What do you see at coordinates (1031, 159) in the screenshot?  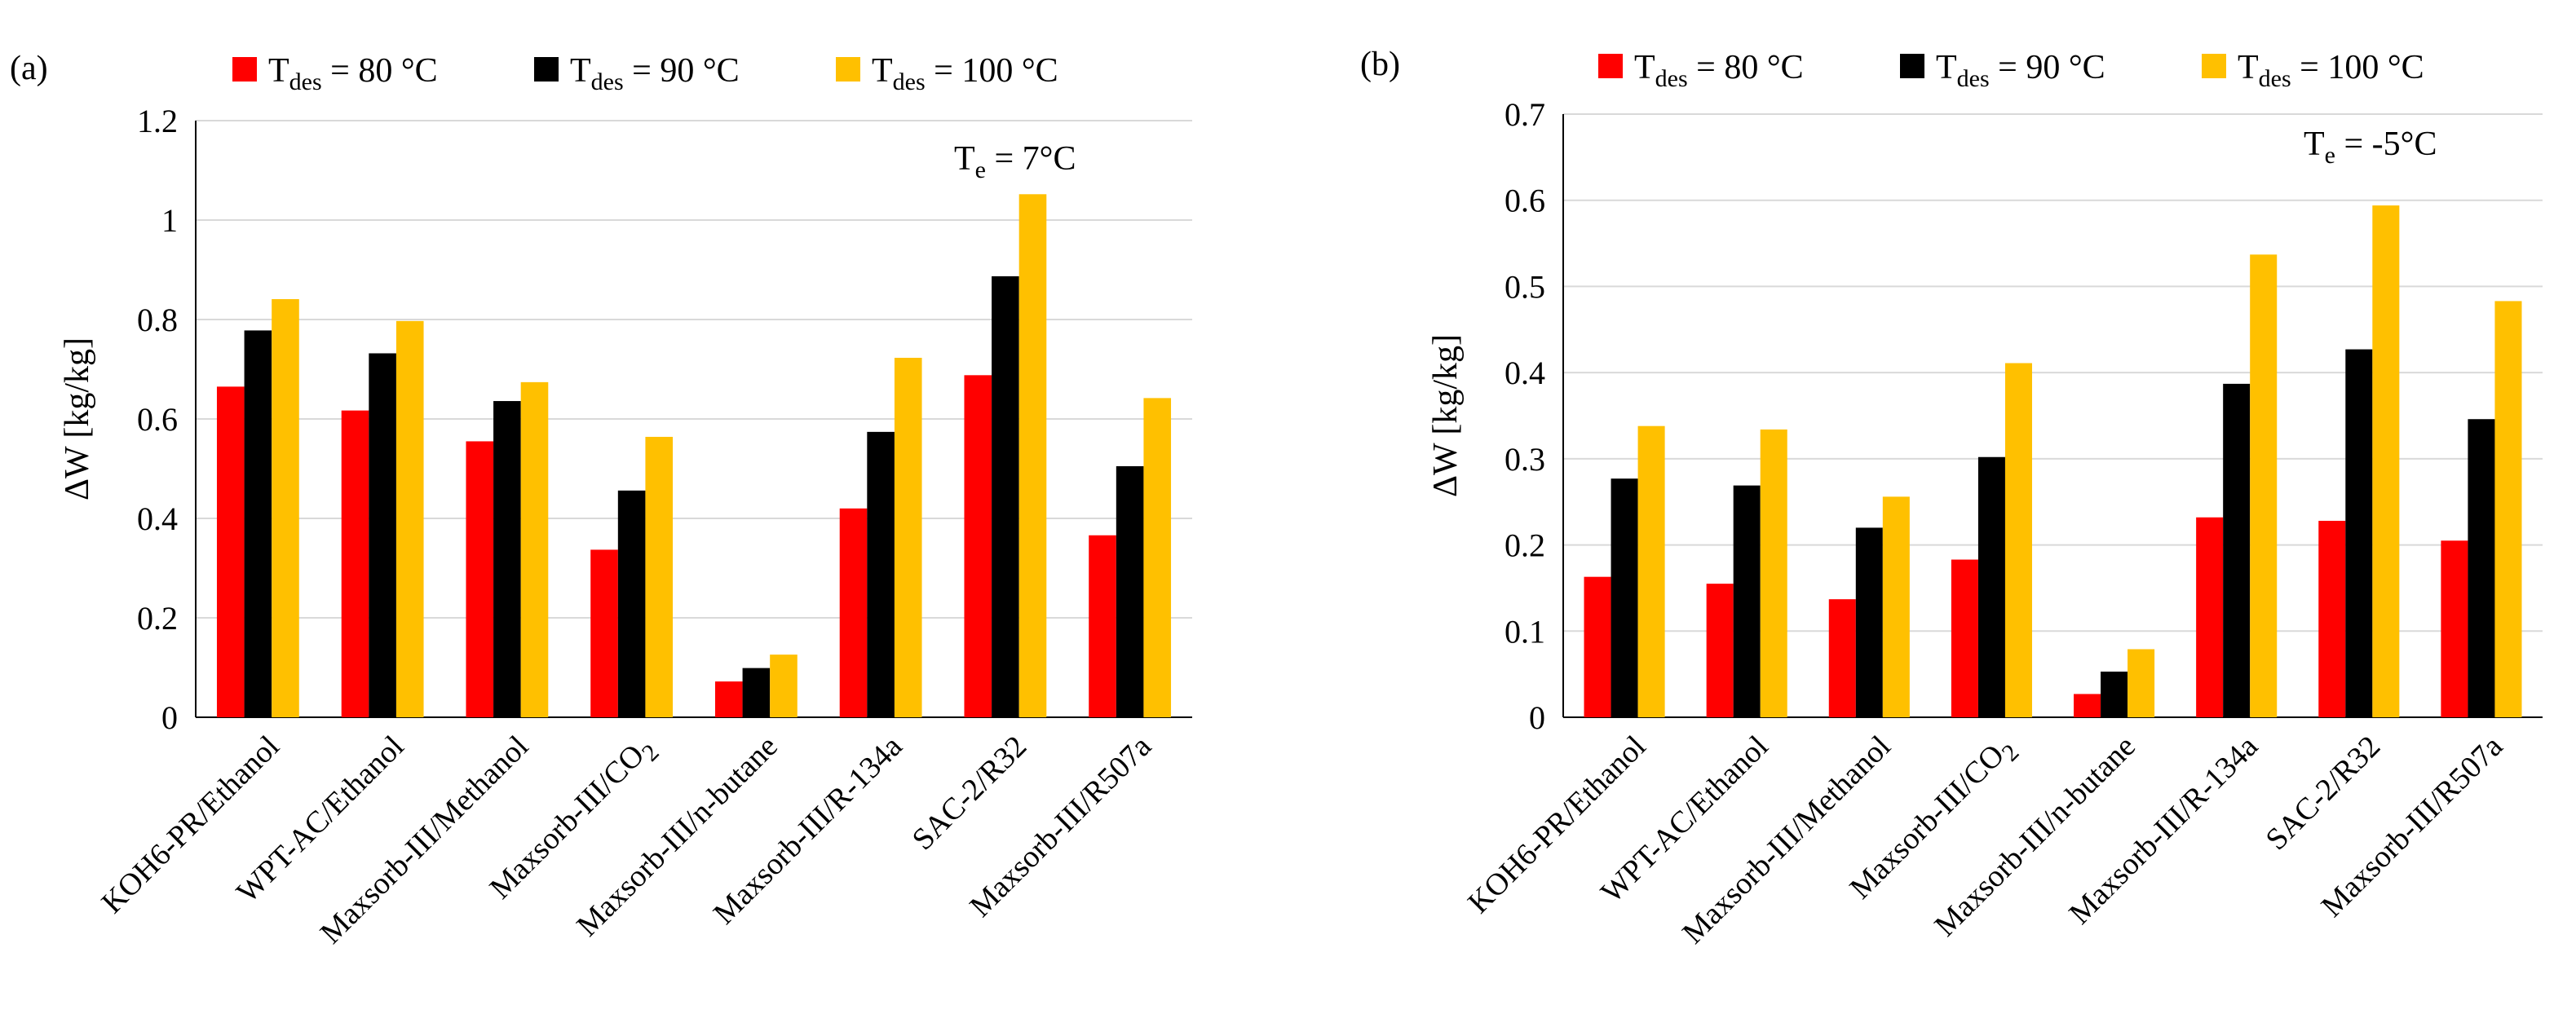 I see `annotation-rest: = 7°C` at bounding box center [1031, 159].